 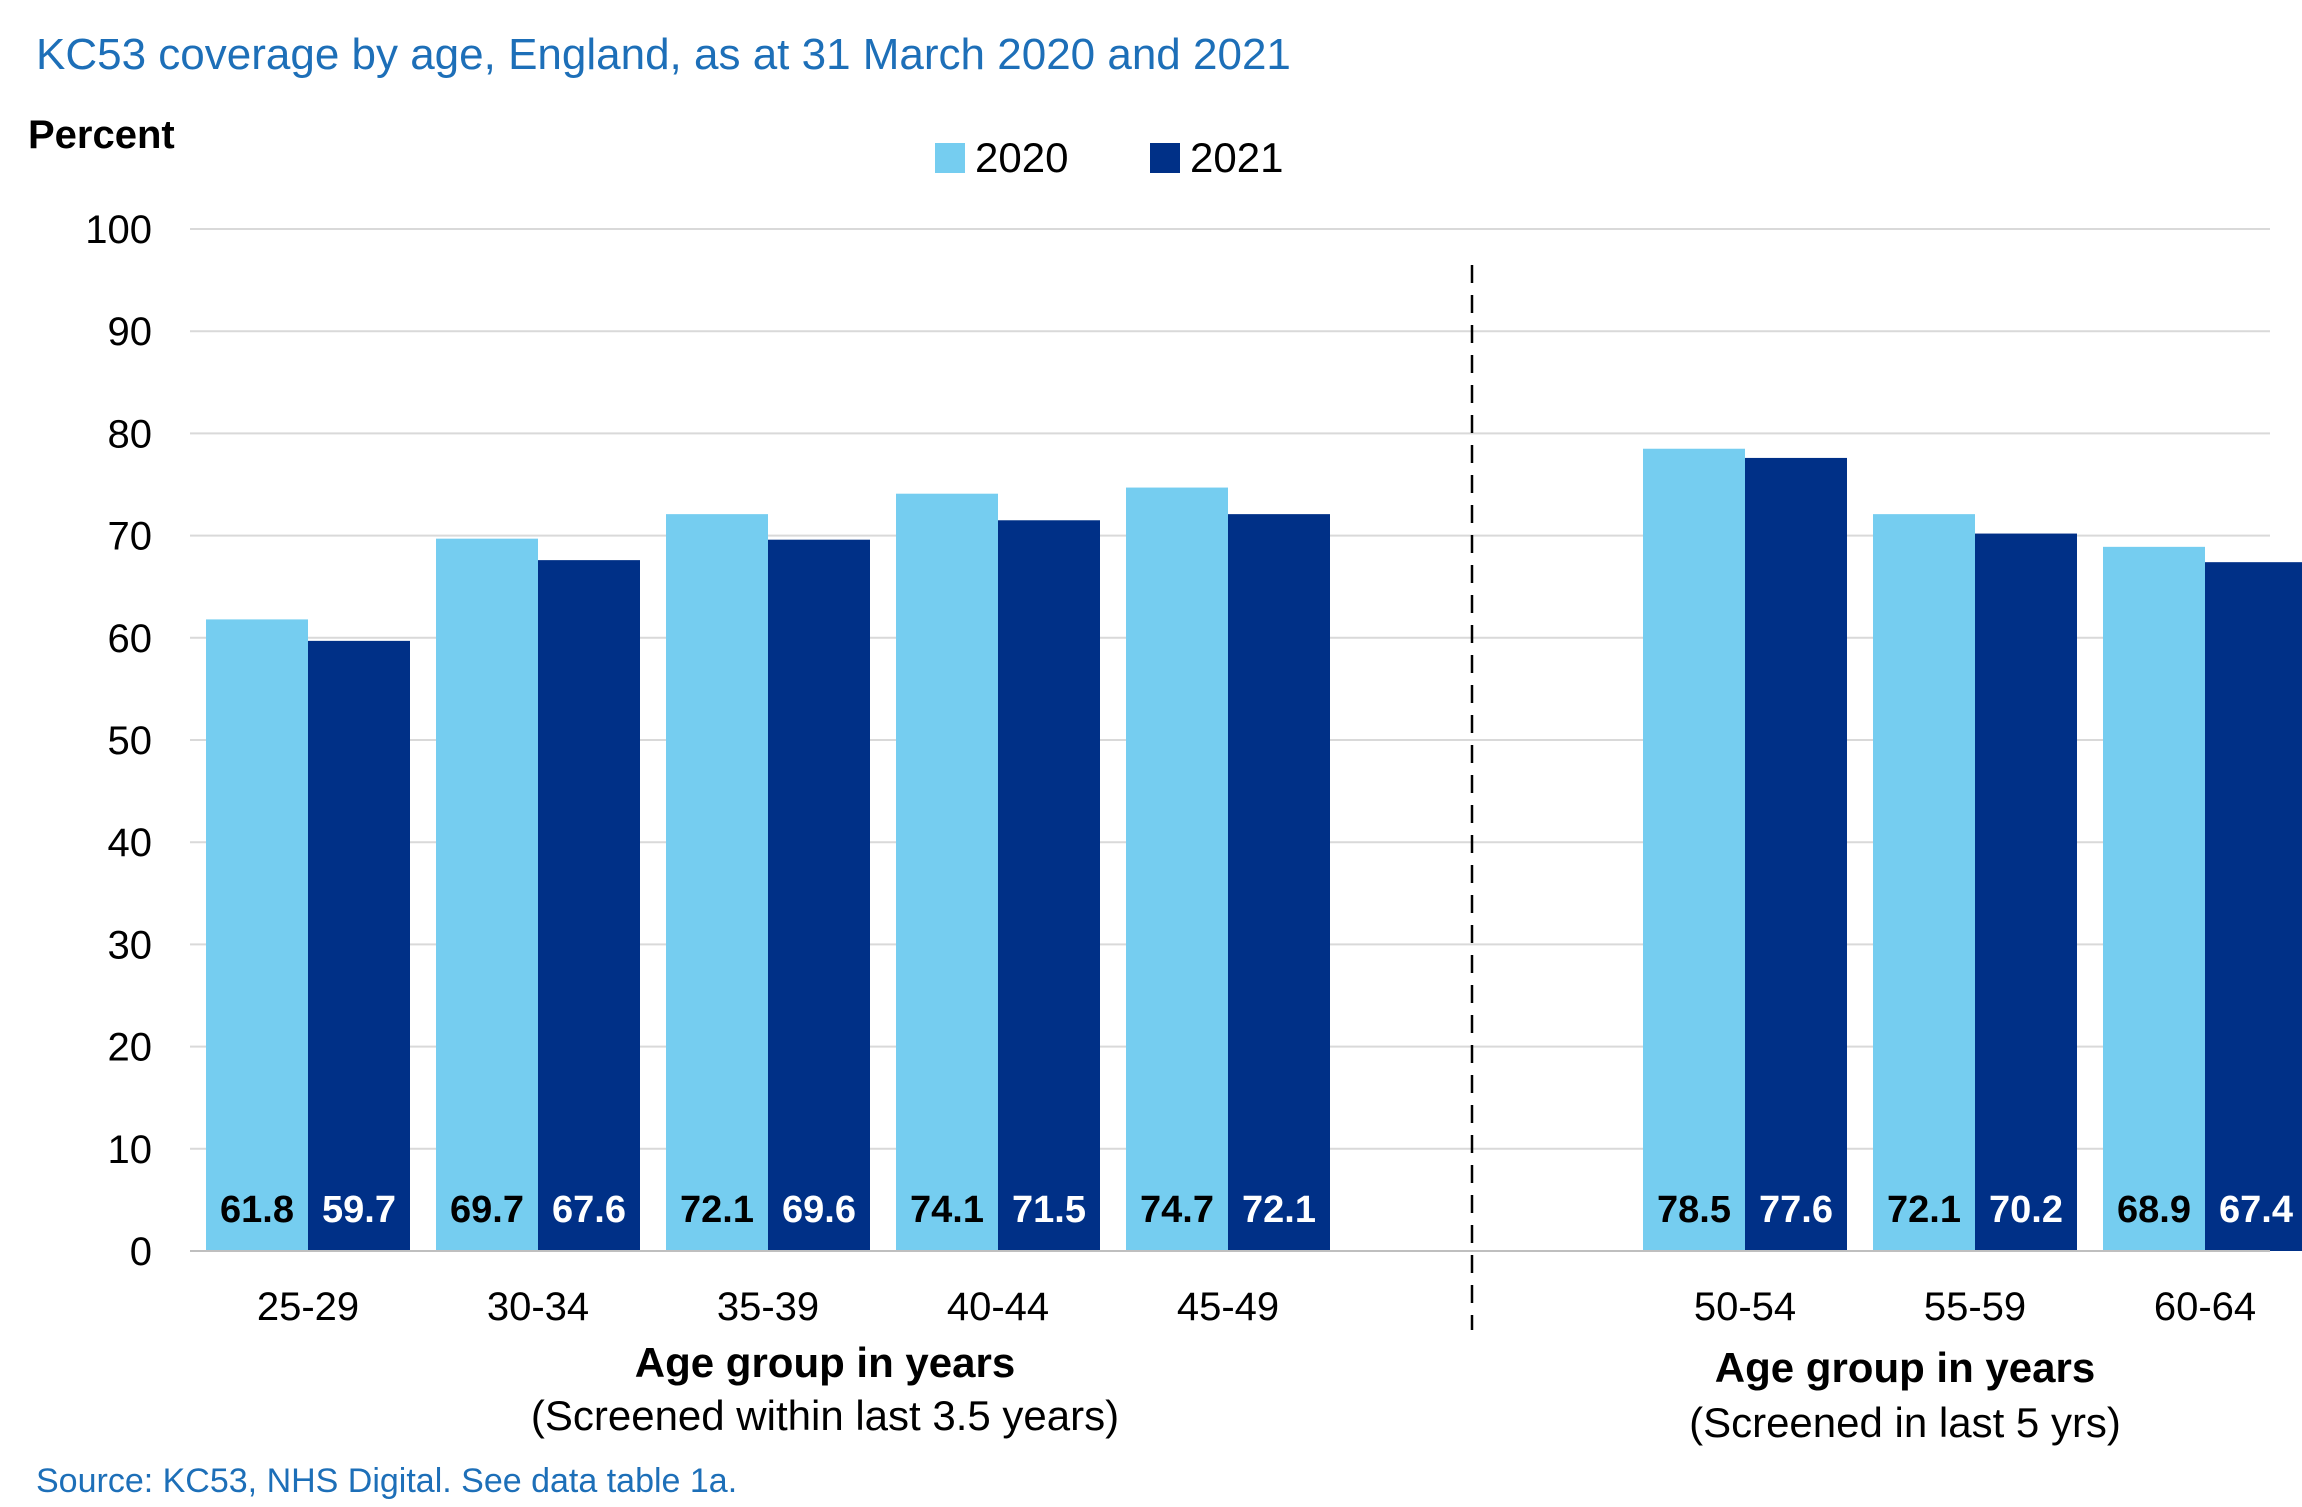 What do you see at coordinates (947, 1210) in the screenshot?
I see `bar-data-label: 74.1` at bounding box center [947, 1210].